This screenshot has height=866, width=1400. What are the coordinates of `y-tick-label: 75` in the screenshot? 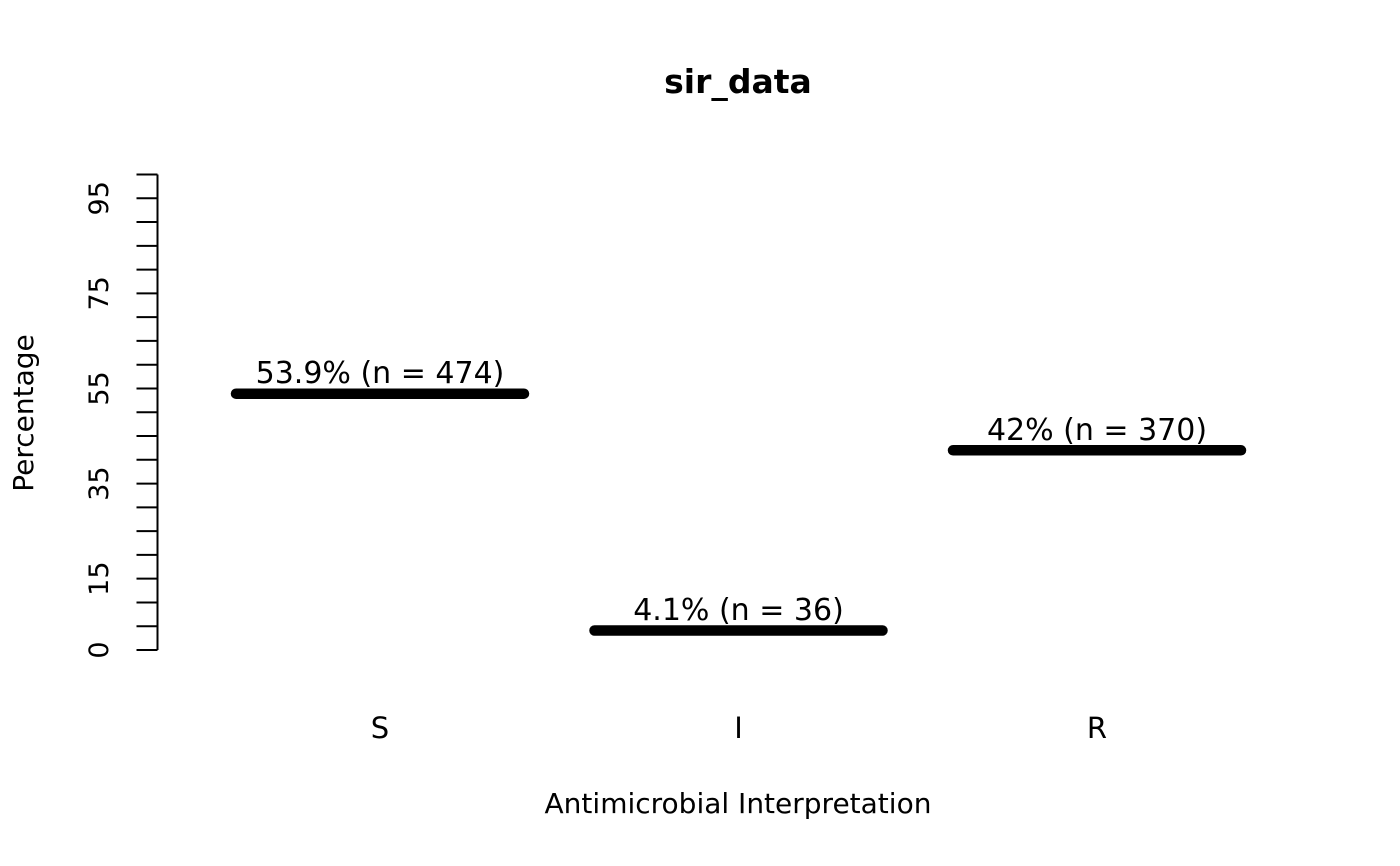 It's located at (99, 293).